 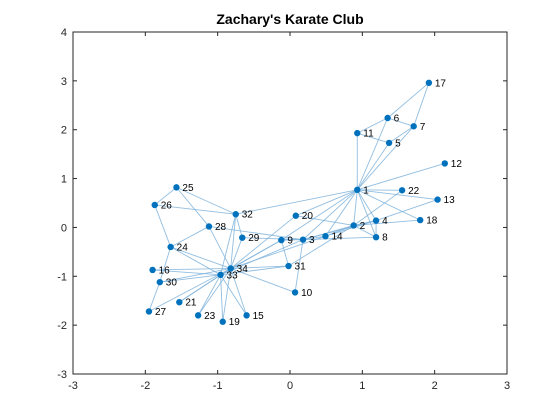 What do you see at coordinates (64, 228) in the screenshot?
I see `y-tick-label: 0` at bounding box center [64, 228].